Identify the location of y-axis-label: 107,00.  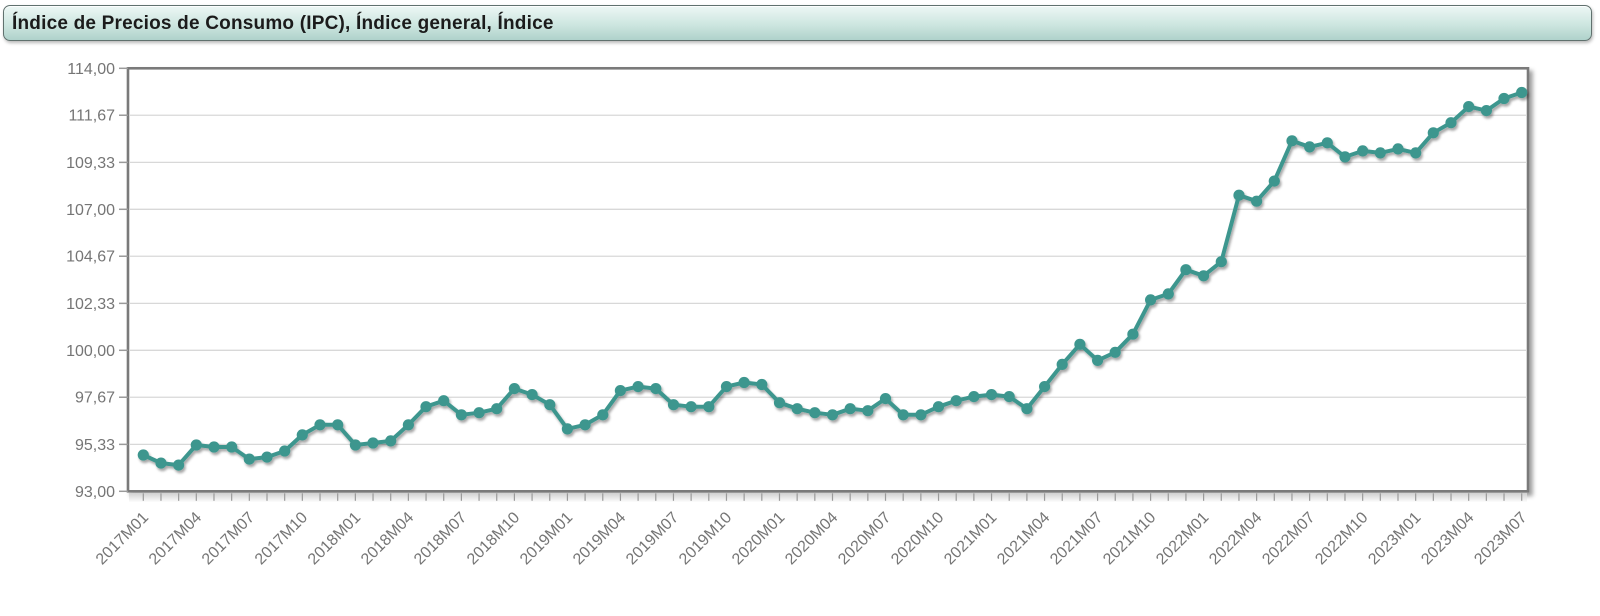
(90, 210).